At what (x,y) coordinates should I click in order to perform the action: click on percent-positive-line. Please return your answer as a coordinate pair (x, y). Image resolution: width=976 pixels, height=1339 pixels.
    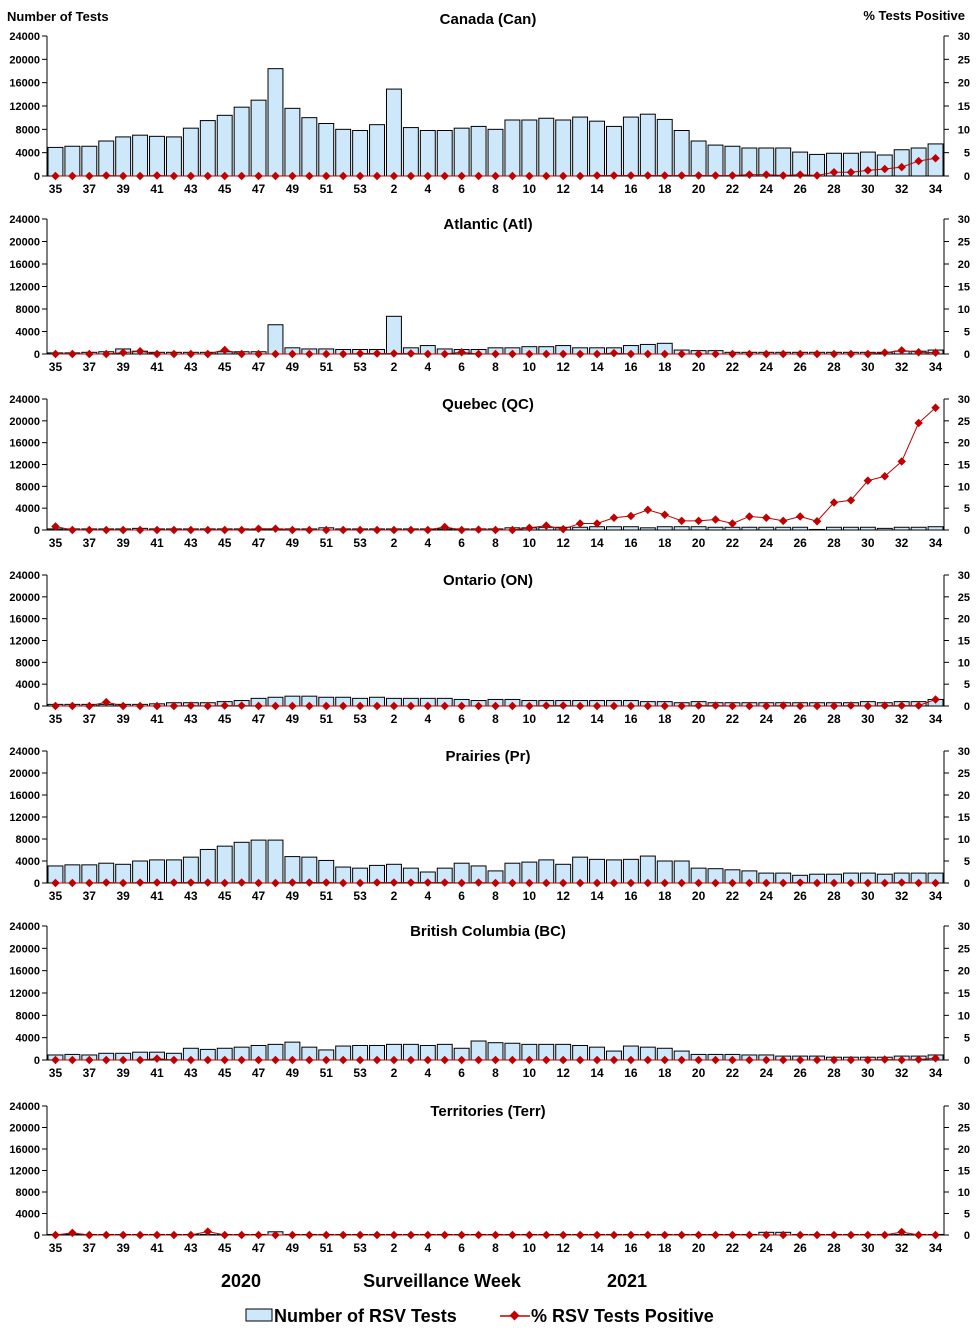
    Looking at the image, I should click on (495, 469).